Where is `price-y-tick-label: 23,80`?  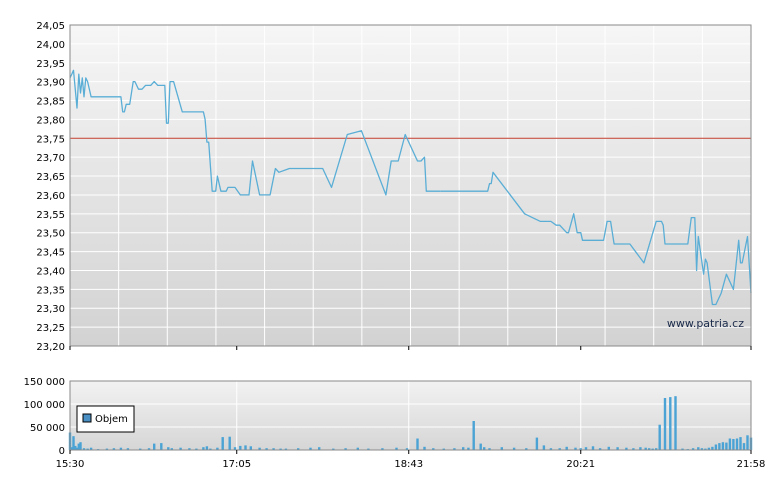 price-y-tick-label: 23,80 is located at coordinates (50, 120).